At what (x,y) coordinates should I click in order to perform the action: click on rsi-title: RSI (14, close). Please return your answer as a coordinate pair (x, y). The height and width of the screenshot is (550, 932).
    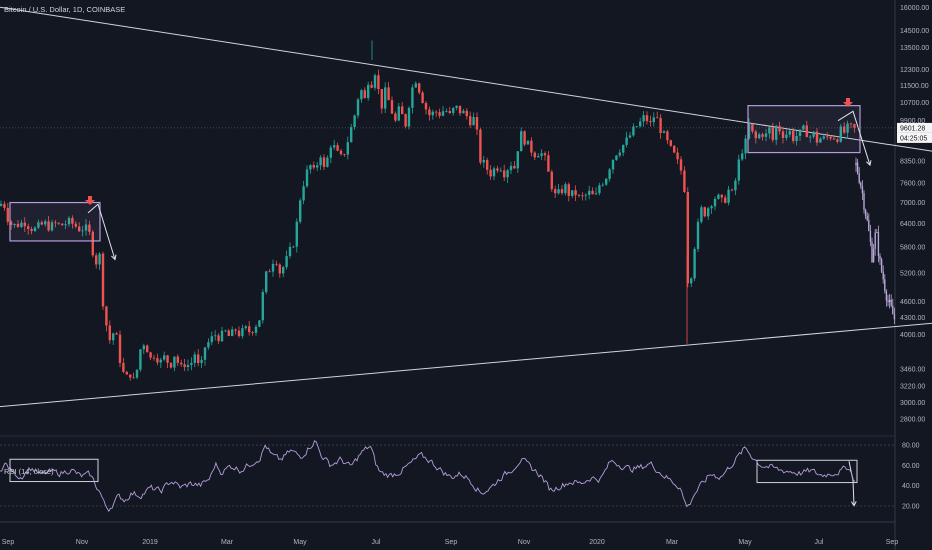
    Looking at the image, I should click on (29, 471).